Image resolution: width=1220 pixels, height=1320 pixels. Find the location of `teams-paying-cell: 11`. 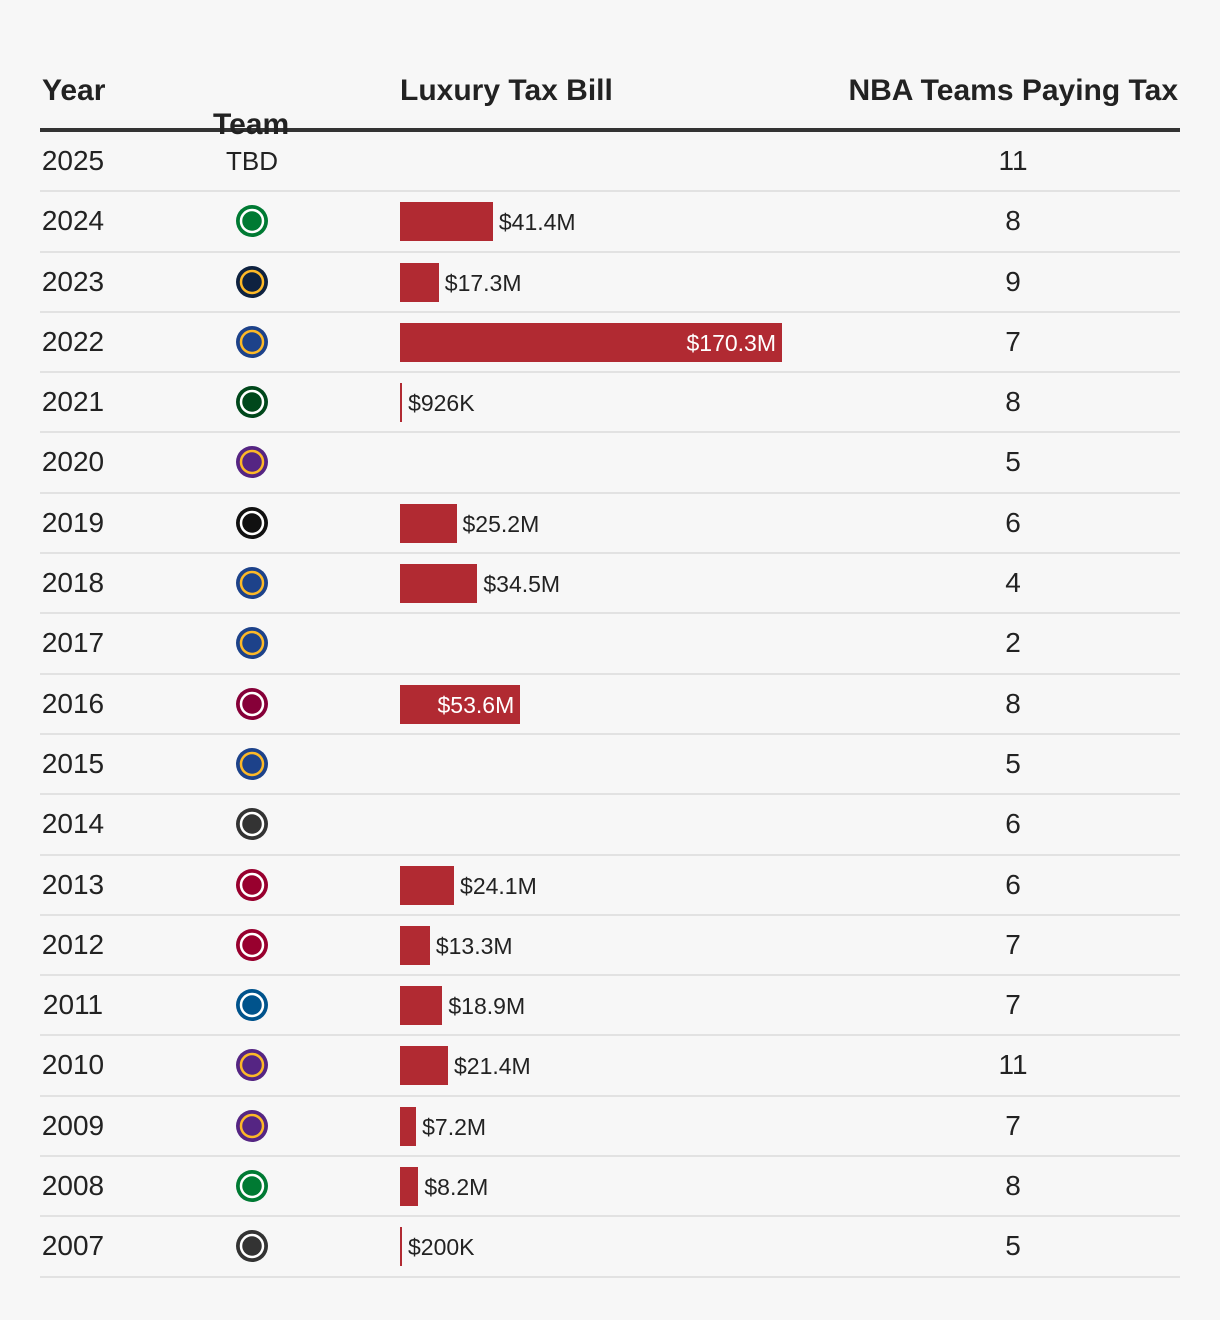

teams-paying-cell: 11 is located at coordinates (1013, 1065).